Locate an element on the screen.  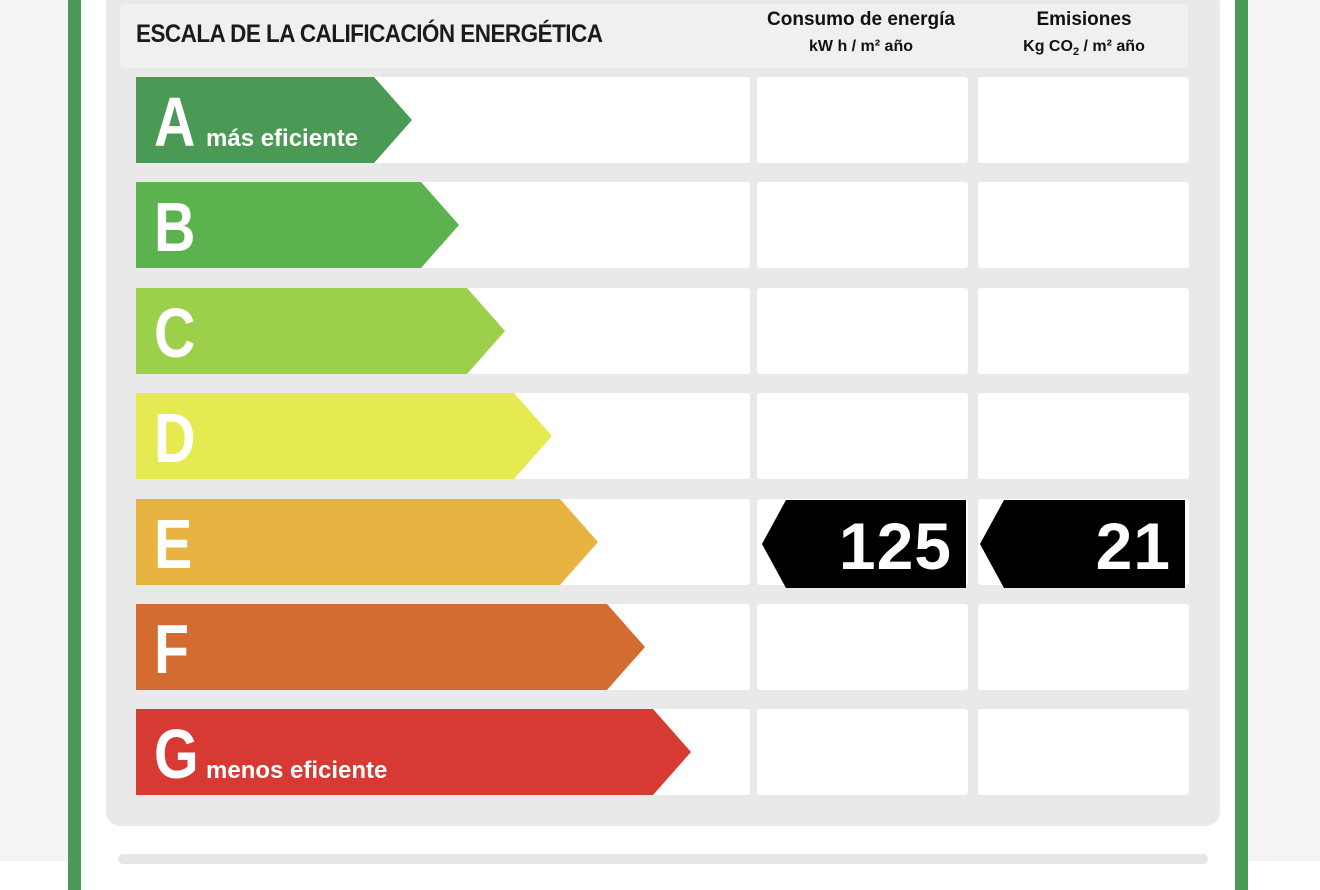
consumo-value-badge: 125 is located at coordinates (864, 545).